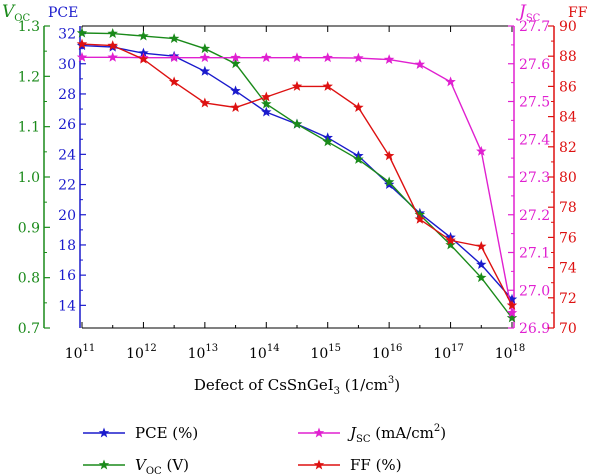 This screenshot has height=476, width=600. What do you see at coordinates (104, 464) in the screenshot?
I see `legend-marker-voc` at bounding box center [104, 464].